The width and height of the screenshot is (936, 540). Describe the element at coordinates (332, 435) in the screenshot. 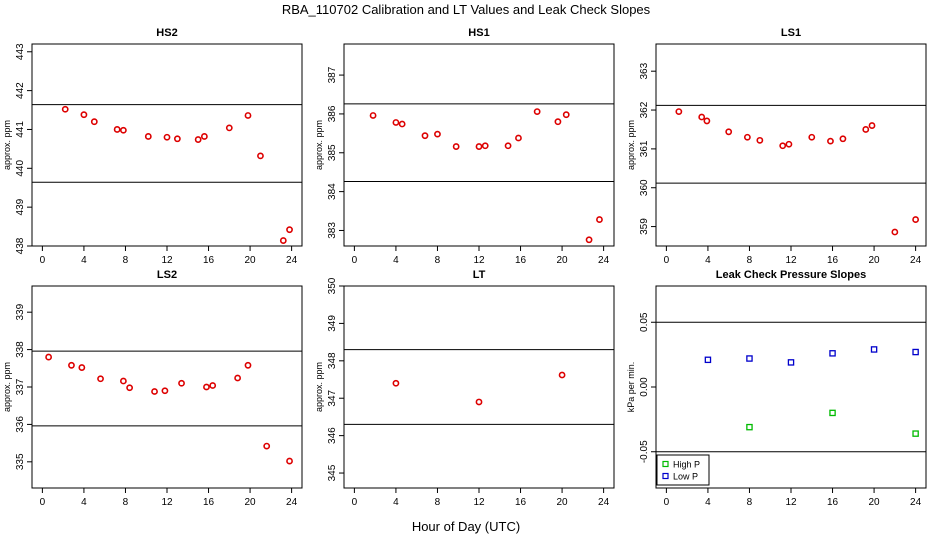

I see `y-tick-label: 346` at that location.